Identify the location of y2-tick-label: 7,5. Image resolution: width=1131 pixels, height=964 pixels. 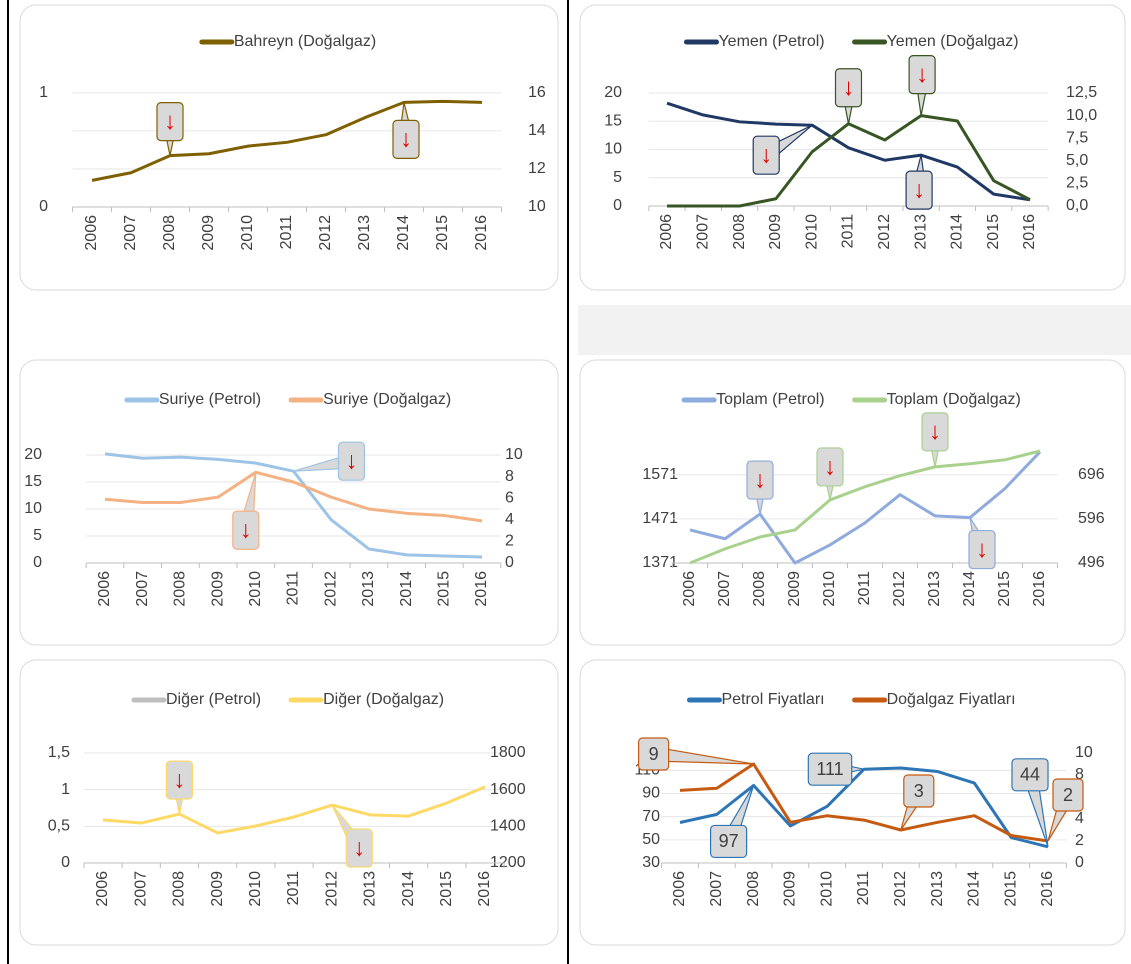
(1077, 137).